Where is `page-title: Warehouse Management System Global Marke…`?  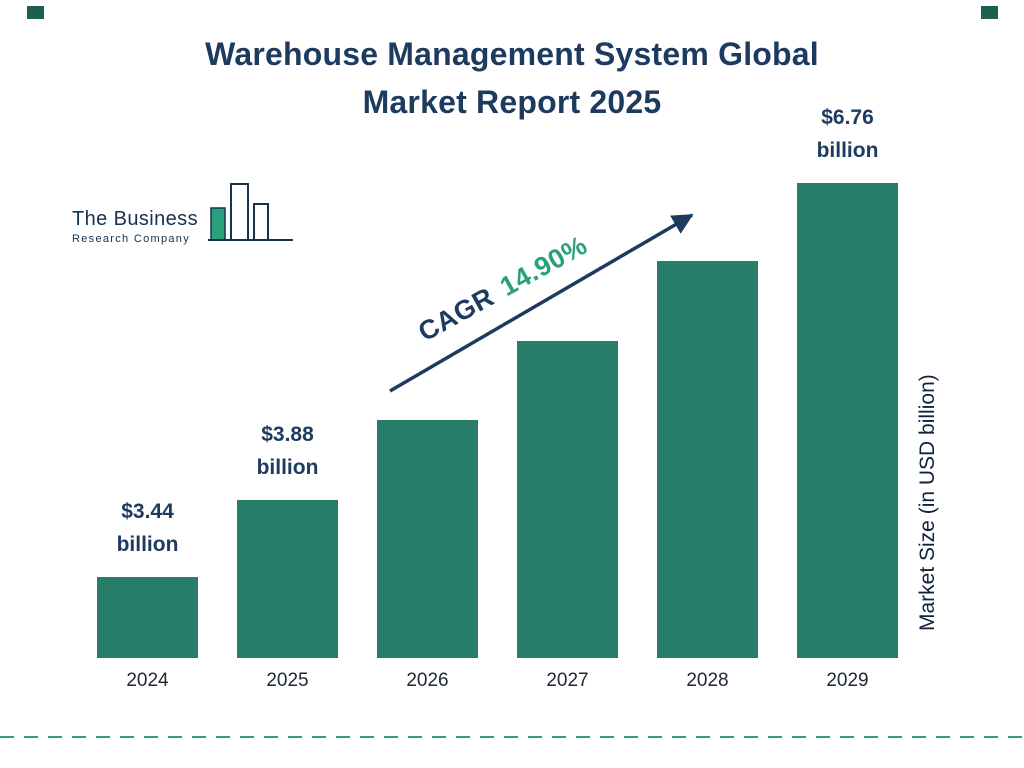 page-title: Warehouse Management System Global Marke… is located at coordinates (512, 78).